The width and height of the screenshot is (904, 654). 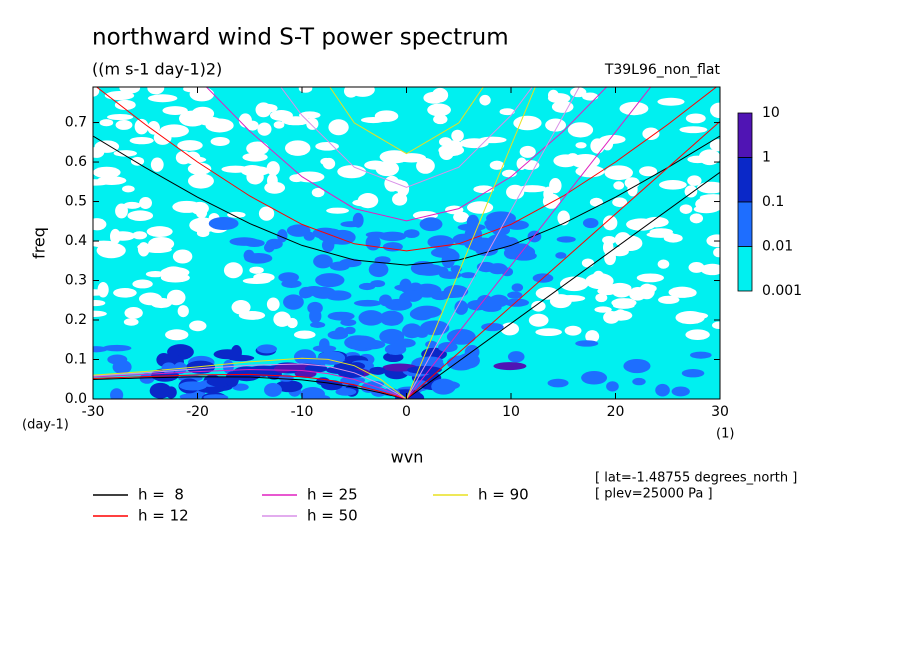 What do you see at coordinates (766, 158) in the screenshot?
I see `colorbar-label: 1` at bounding box center [766, 158].